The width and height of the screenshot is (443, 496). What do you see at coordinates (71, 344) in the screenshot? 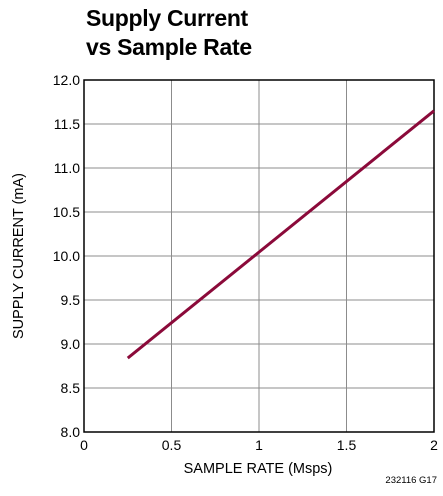
I see `y-tick-label: 9.0` at bounding box center [71, 344].